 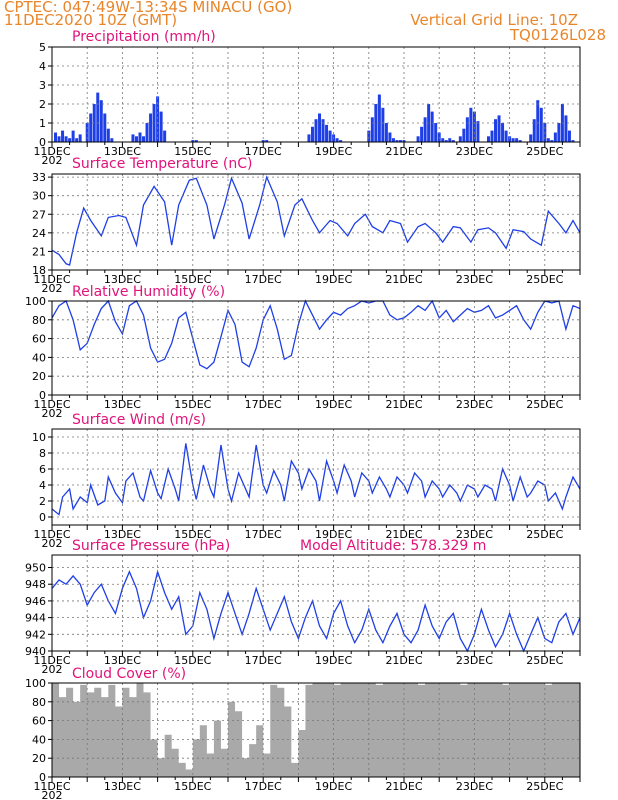 What do you see at coordinates (333, 660) in the screenshot?
I see `xtick-label: 19DEC` at bounding box center [333, 660].